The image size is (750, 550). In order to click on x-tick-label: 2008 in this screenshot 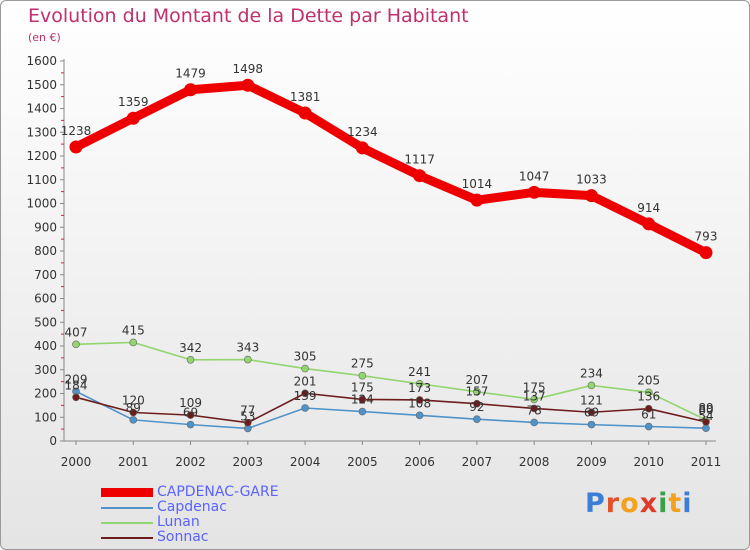, I will do `click(534, 462)`.